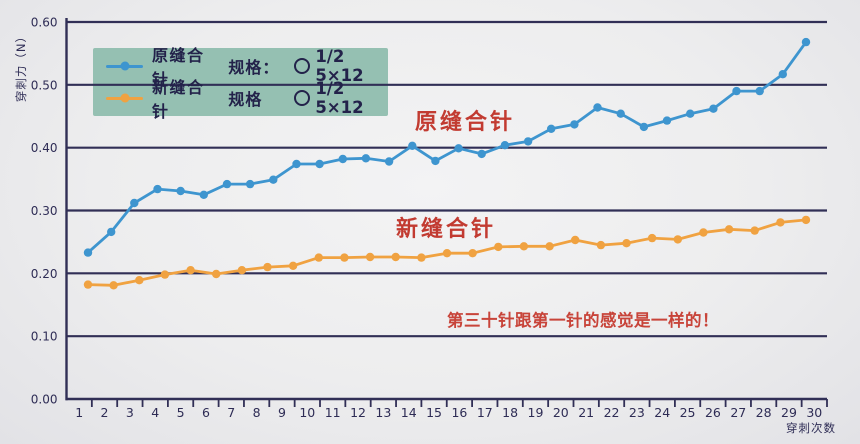 The image size is (860, 444). I want to click on x-tick-label: 30, so click(814, 412).